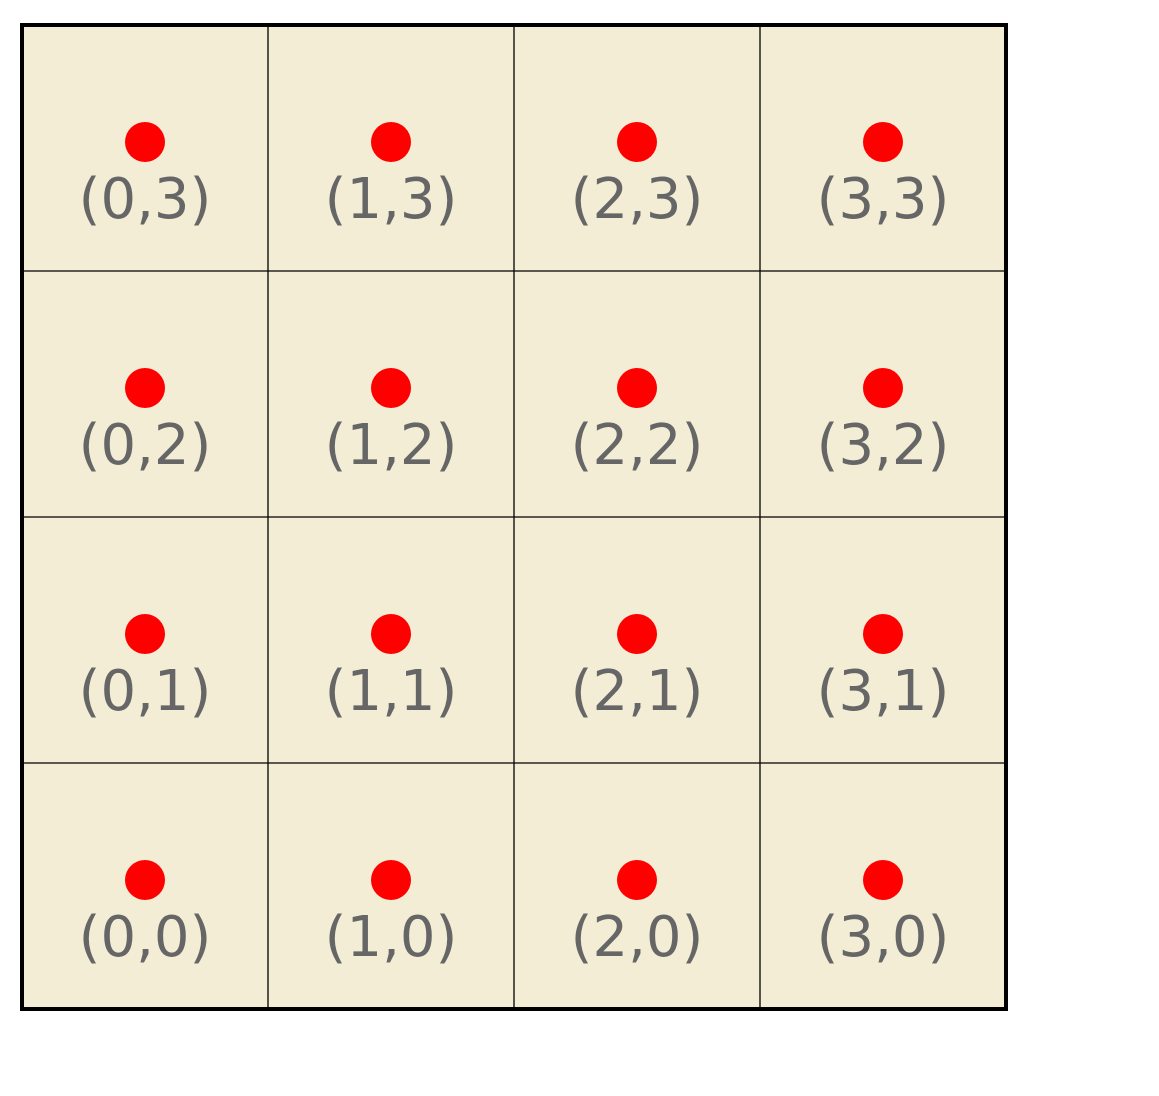  What do you see at coordinates (637, 199) in the screenshot?
I see `point-label: (2,3)` at bounding box center [637, 199].